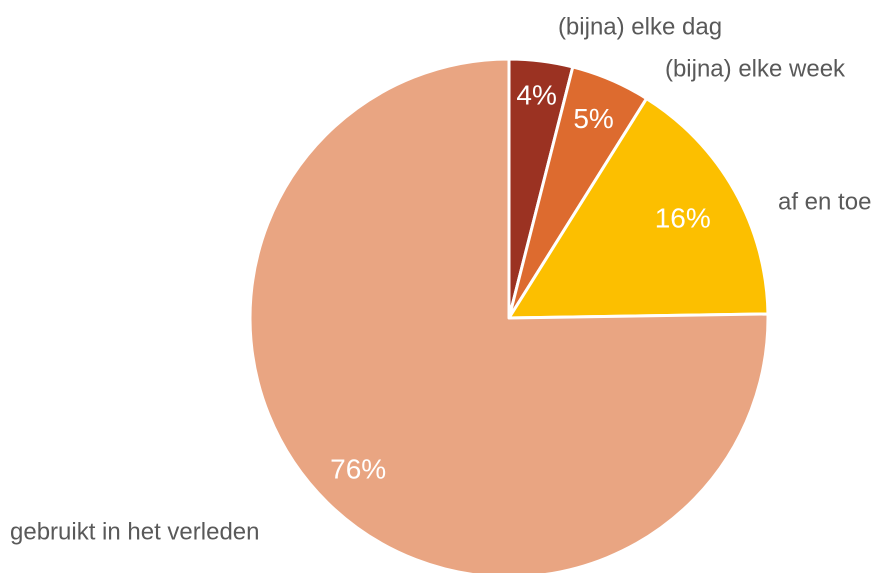 Image resolution: width=884 pixels, height=573 pixels. Describe the element at coordinates (638, 208) in the screenshot. I see `pie-slice` at that location.